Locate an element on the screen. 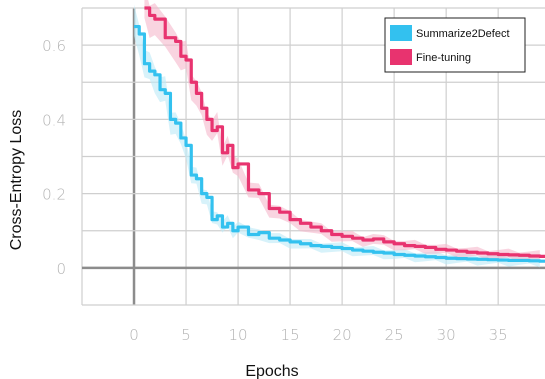 This screenshot has height=379, width=545. legend-swatch-fine-tuning is located at coordinates (401, 57).